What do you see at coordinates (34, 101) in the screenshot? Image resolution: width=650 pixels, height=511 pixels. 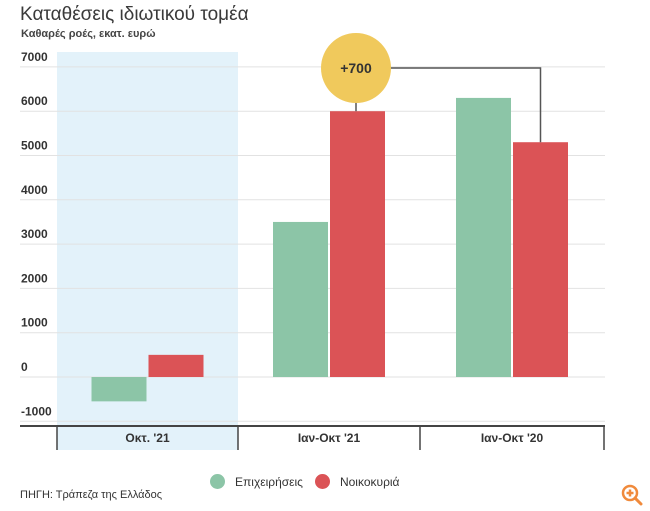 I see `y-tick-label: 6000` at bounding box center [34, 101].